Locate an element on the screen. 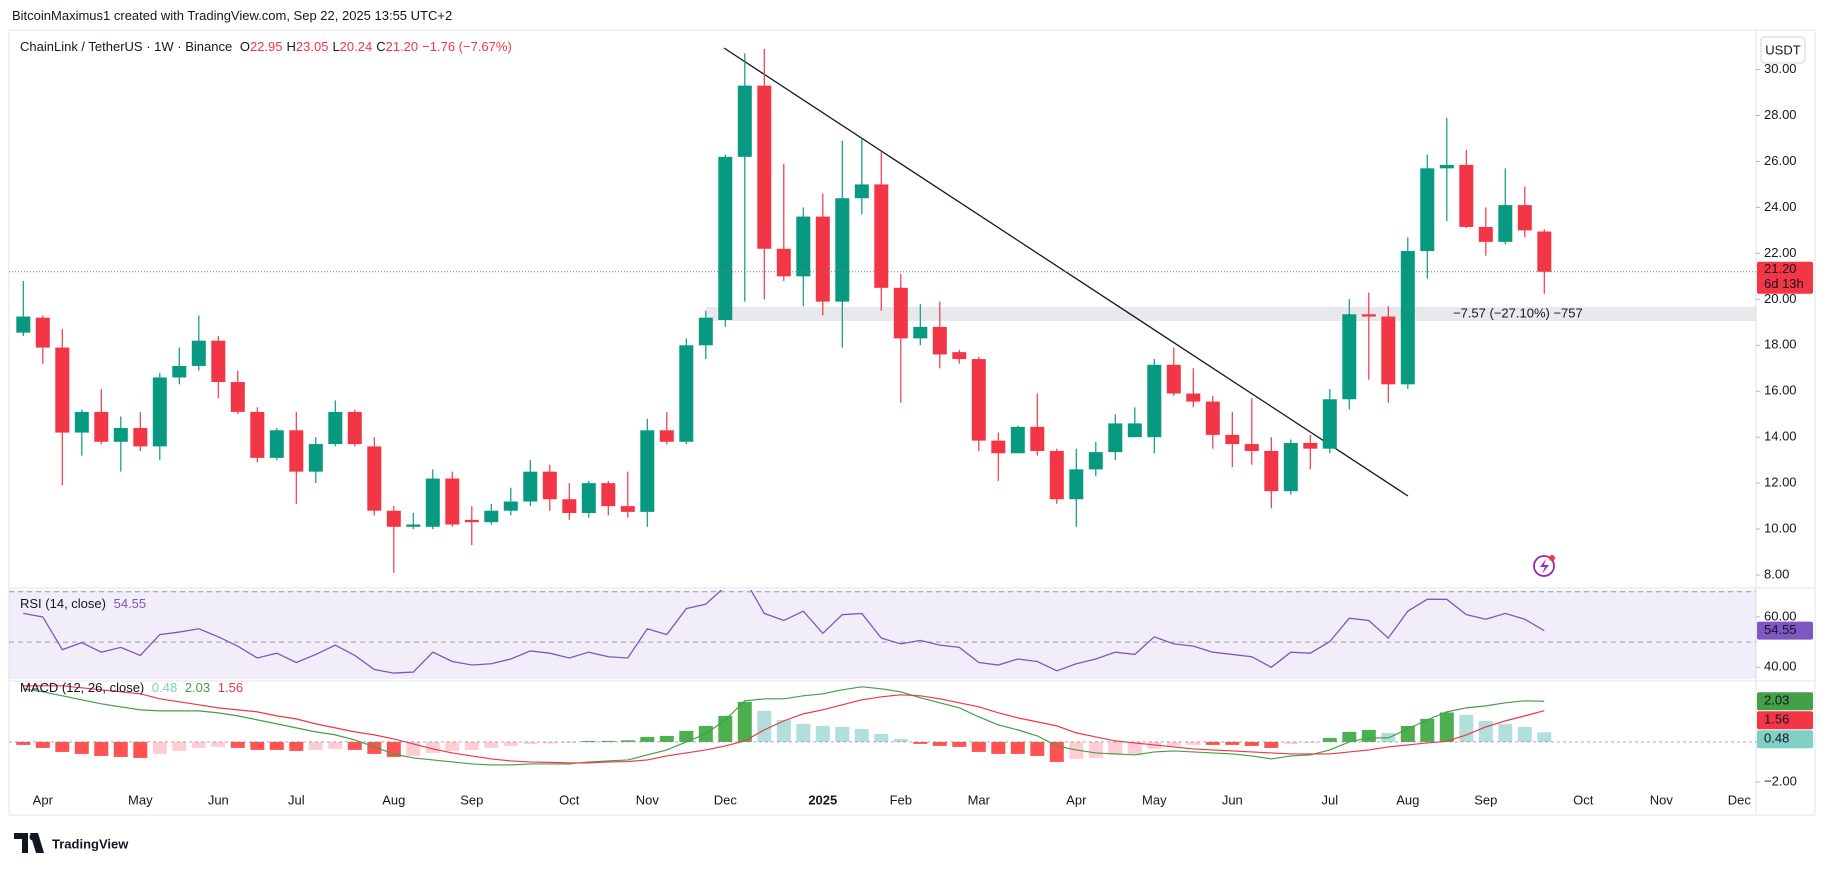 This screenshot has height=872, width=1826. y-tick-label: 40.00 is located at coordinates (1780, 666).